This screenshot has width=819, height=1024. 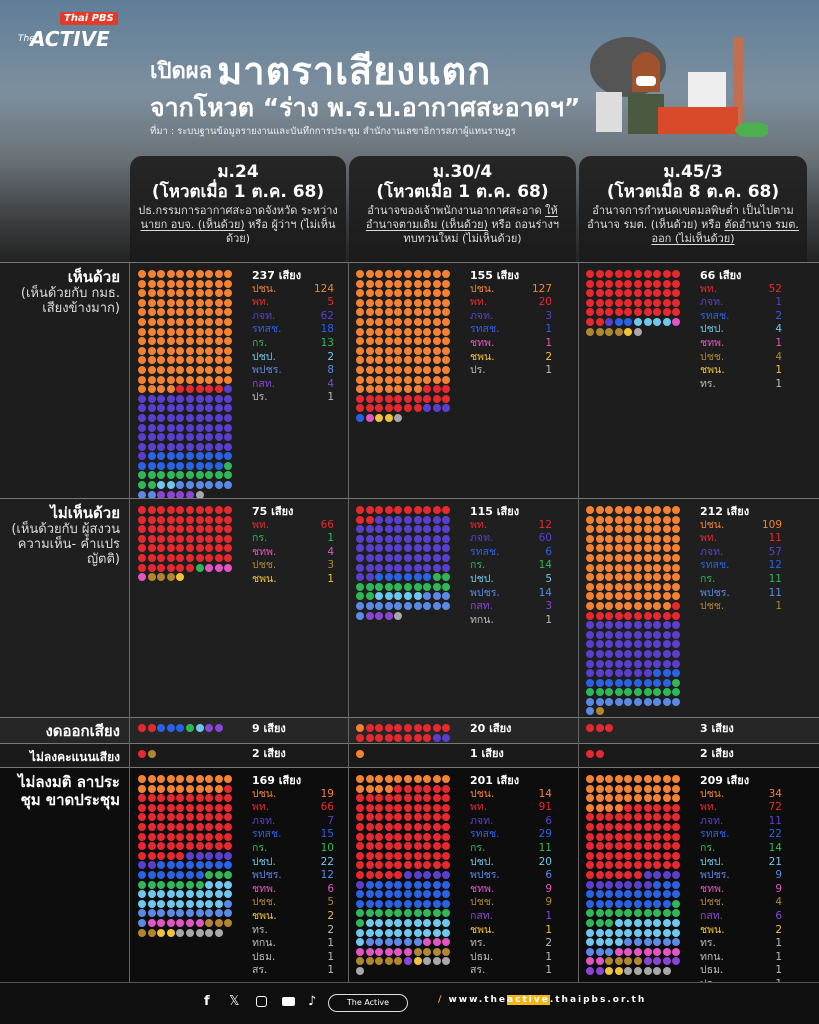 What do you see at coordinates (288, 1001) in the screenshot?
I see `youtube-icon` at bounding box center [288, 1001].